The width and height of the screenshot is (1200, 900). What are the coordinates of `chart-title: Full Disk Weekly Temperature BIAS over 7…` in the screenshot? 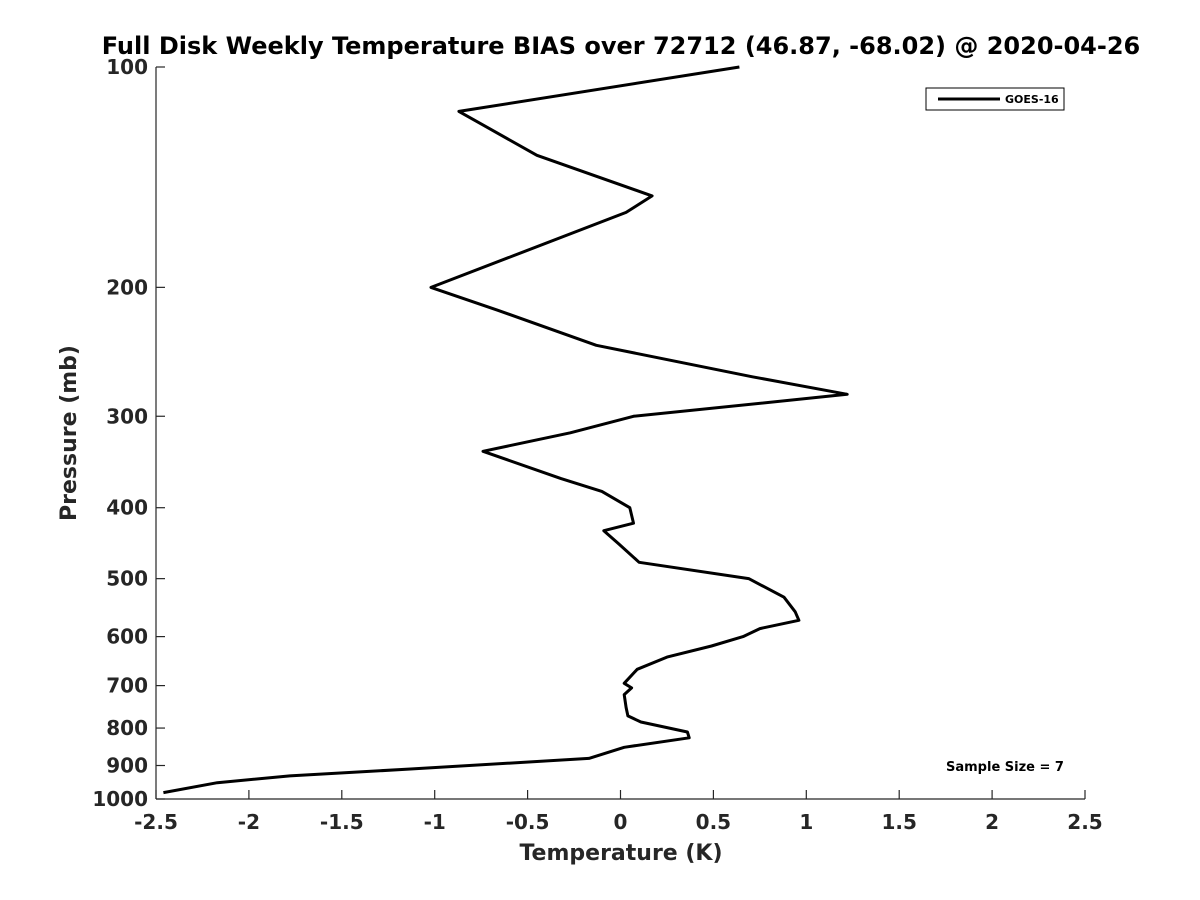 It's located at (621, 46).